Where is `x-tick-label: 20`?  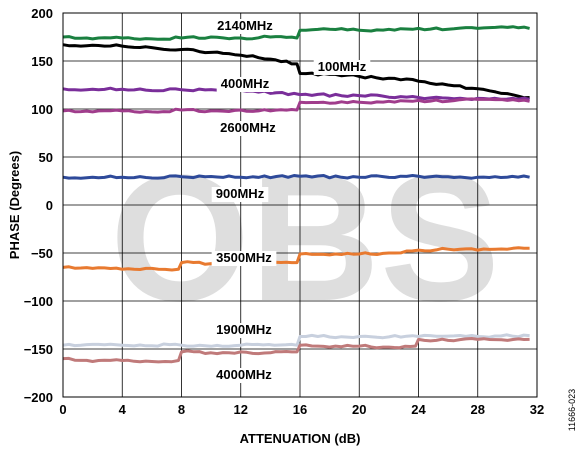
x-tick-label: 20 is located at coordinates (359, 409).